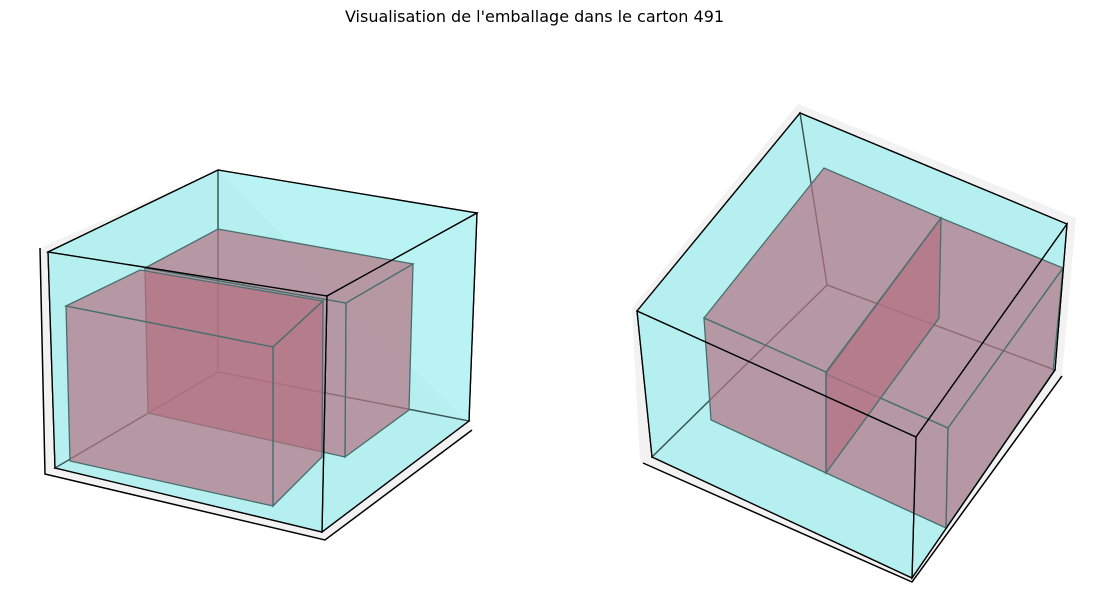  I want to click on right-axis-frame, so click(852, 479).